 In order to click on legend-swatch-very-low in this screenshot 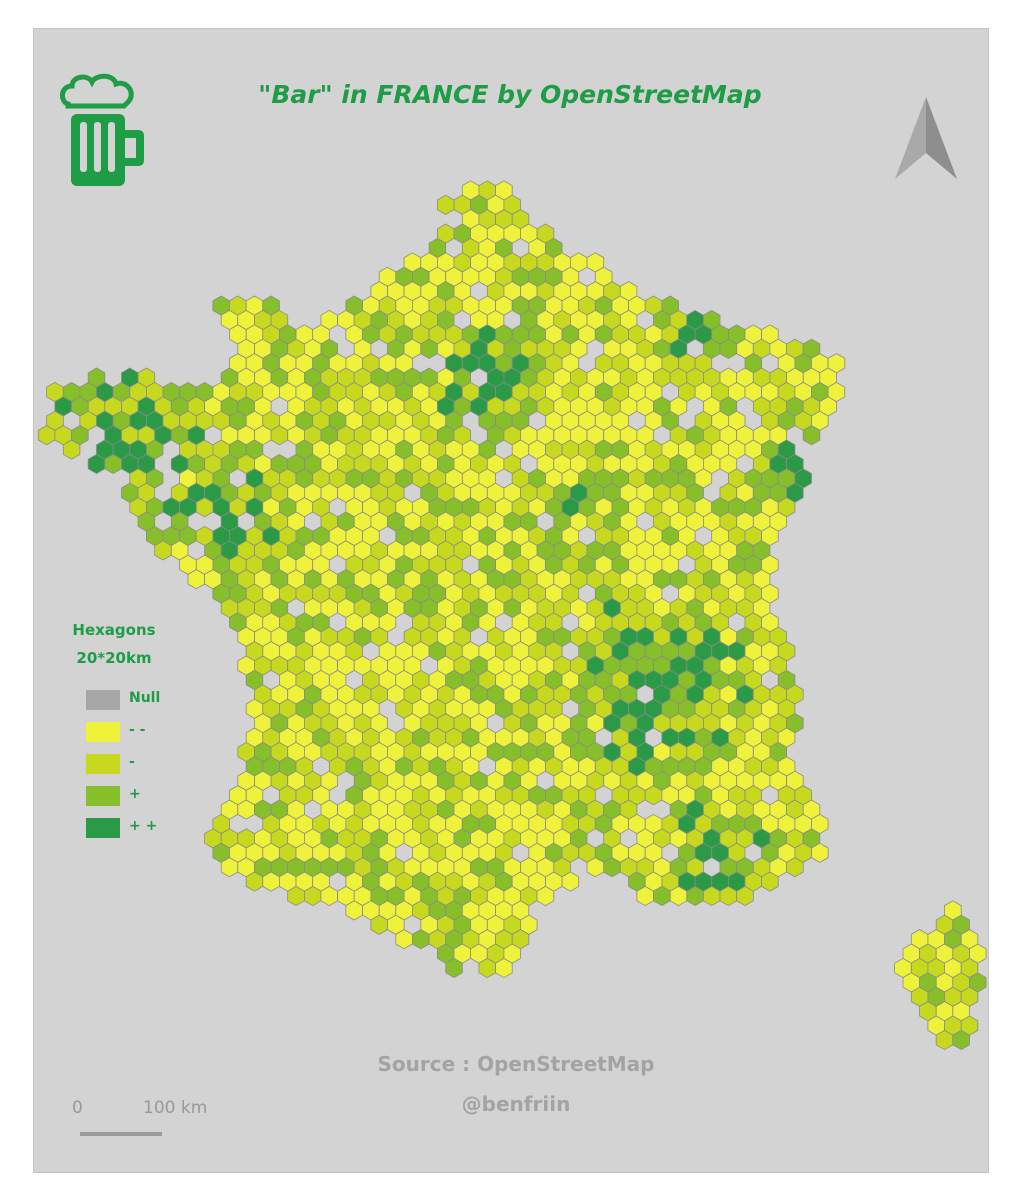, I will do `click(103, 732)`.